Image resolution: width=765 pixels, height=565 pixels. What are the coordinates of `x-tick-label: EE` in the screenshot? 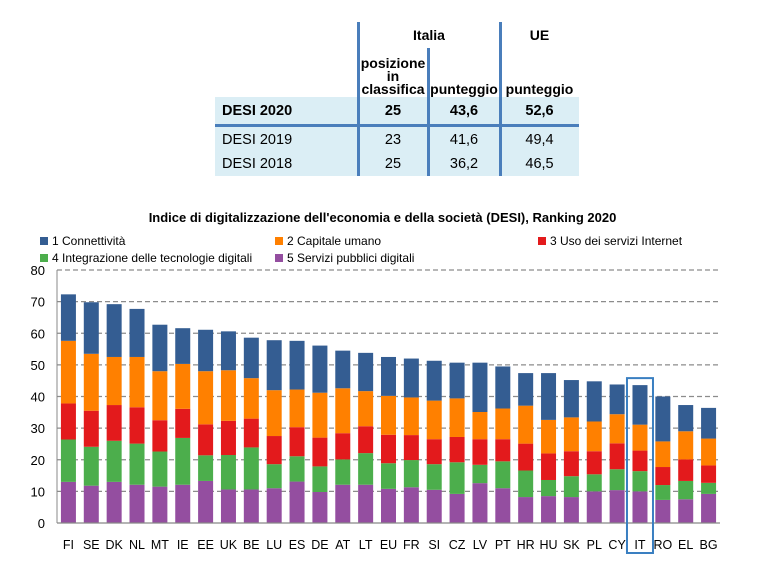 It's located at (205, 545).